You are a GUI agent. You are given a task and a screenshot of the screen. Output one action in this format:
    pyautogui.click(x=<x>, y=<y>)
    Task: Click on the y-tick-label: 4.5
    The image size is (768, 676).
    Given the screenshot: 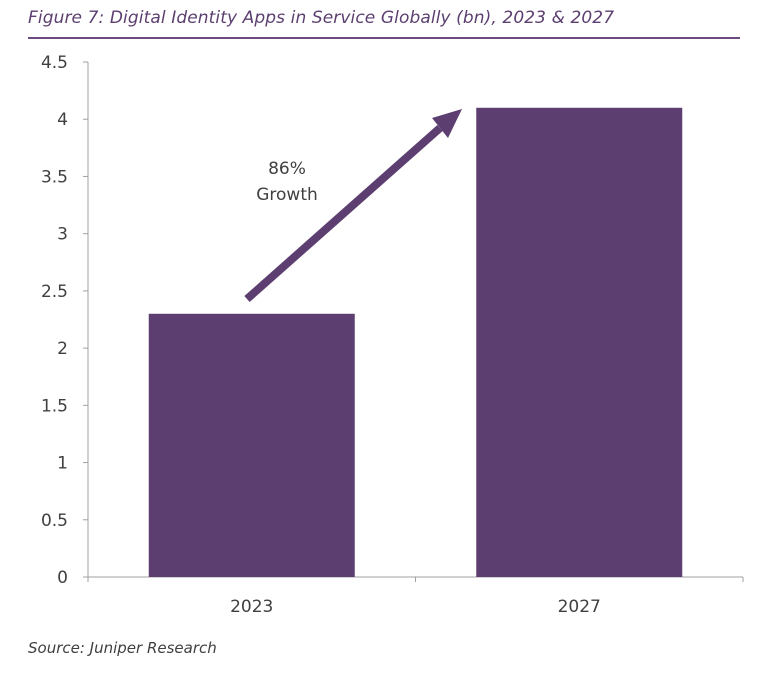 What is the action you would take?
    pyautogui.click(x=54, y=63)
    